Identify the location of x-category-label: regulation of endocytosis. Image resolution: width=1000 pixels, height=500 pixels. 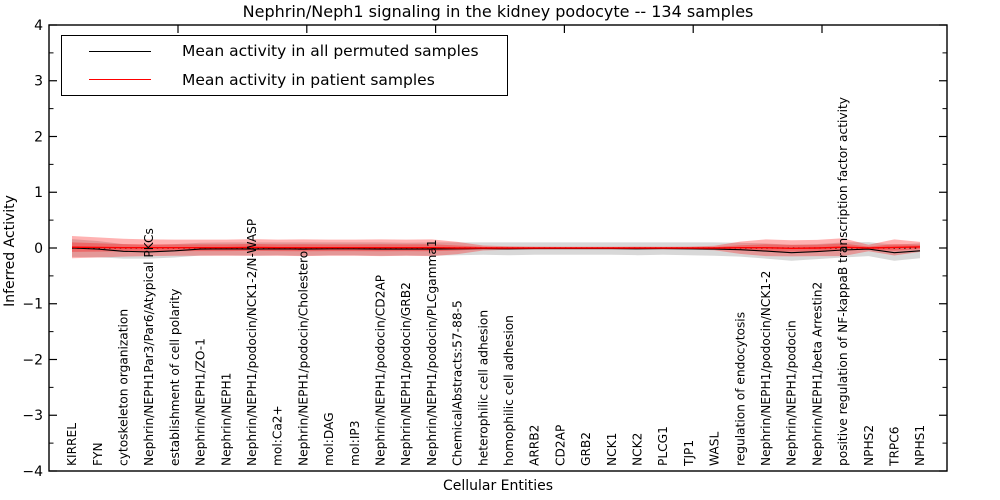
(740, 389).